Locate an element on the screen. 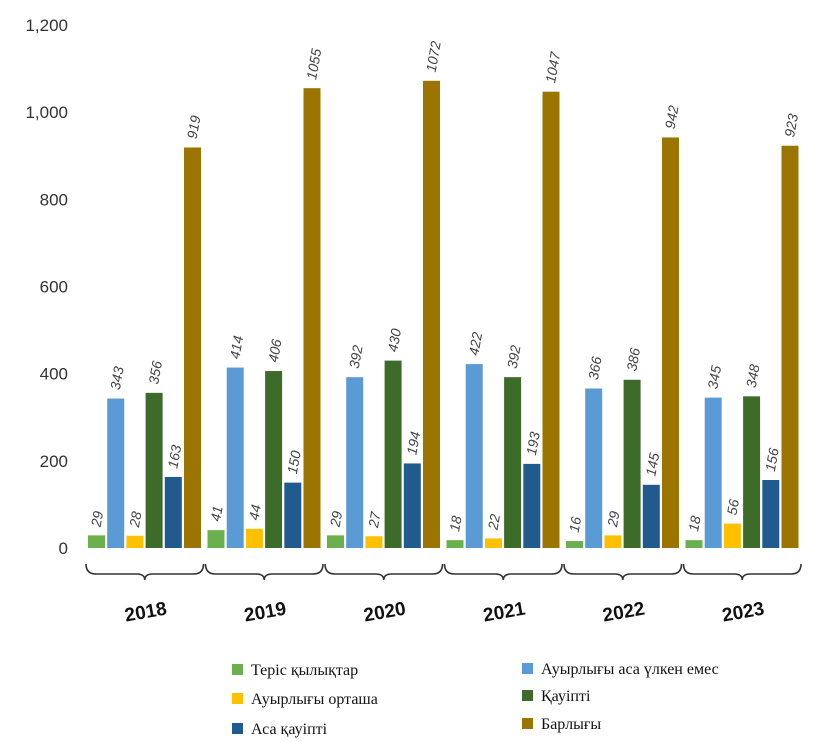 The width and height of the screenshot is (818, 742). legend-item: Ауырлығы аса үлкен емес is located at coordinates (620, 669).